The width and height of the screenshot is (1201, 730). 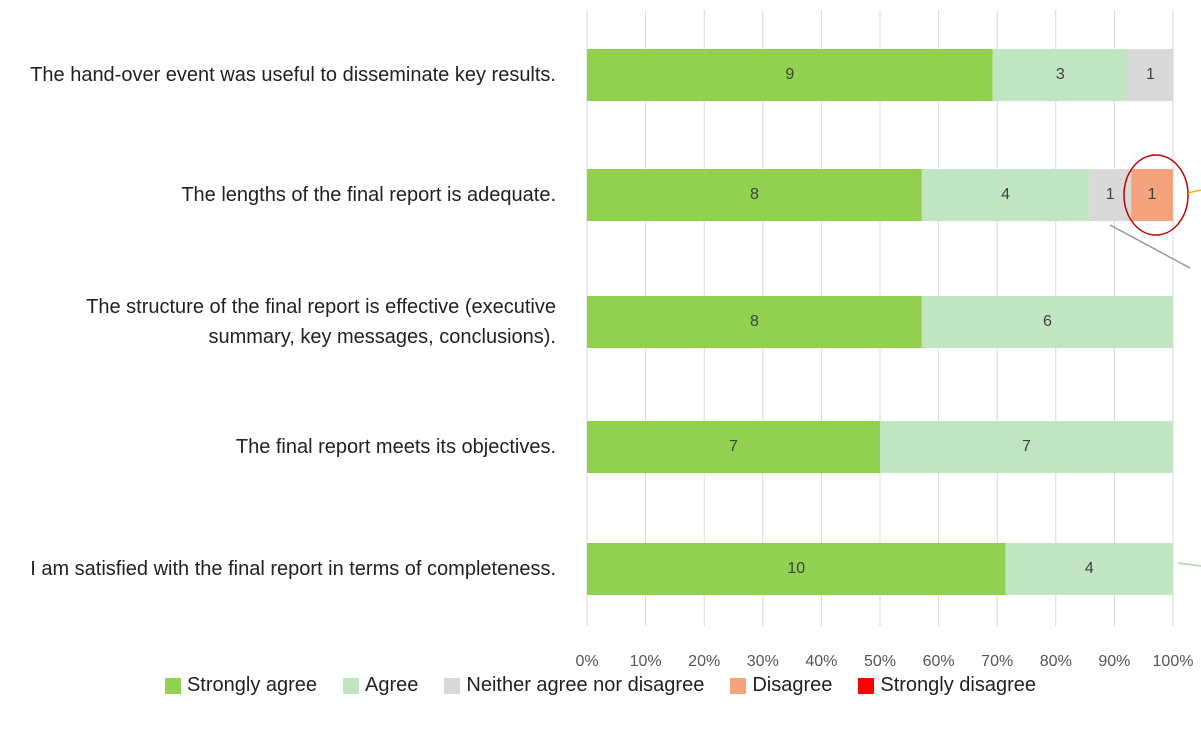 I want to click on data-label: 10, so click(x=796, y=568).